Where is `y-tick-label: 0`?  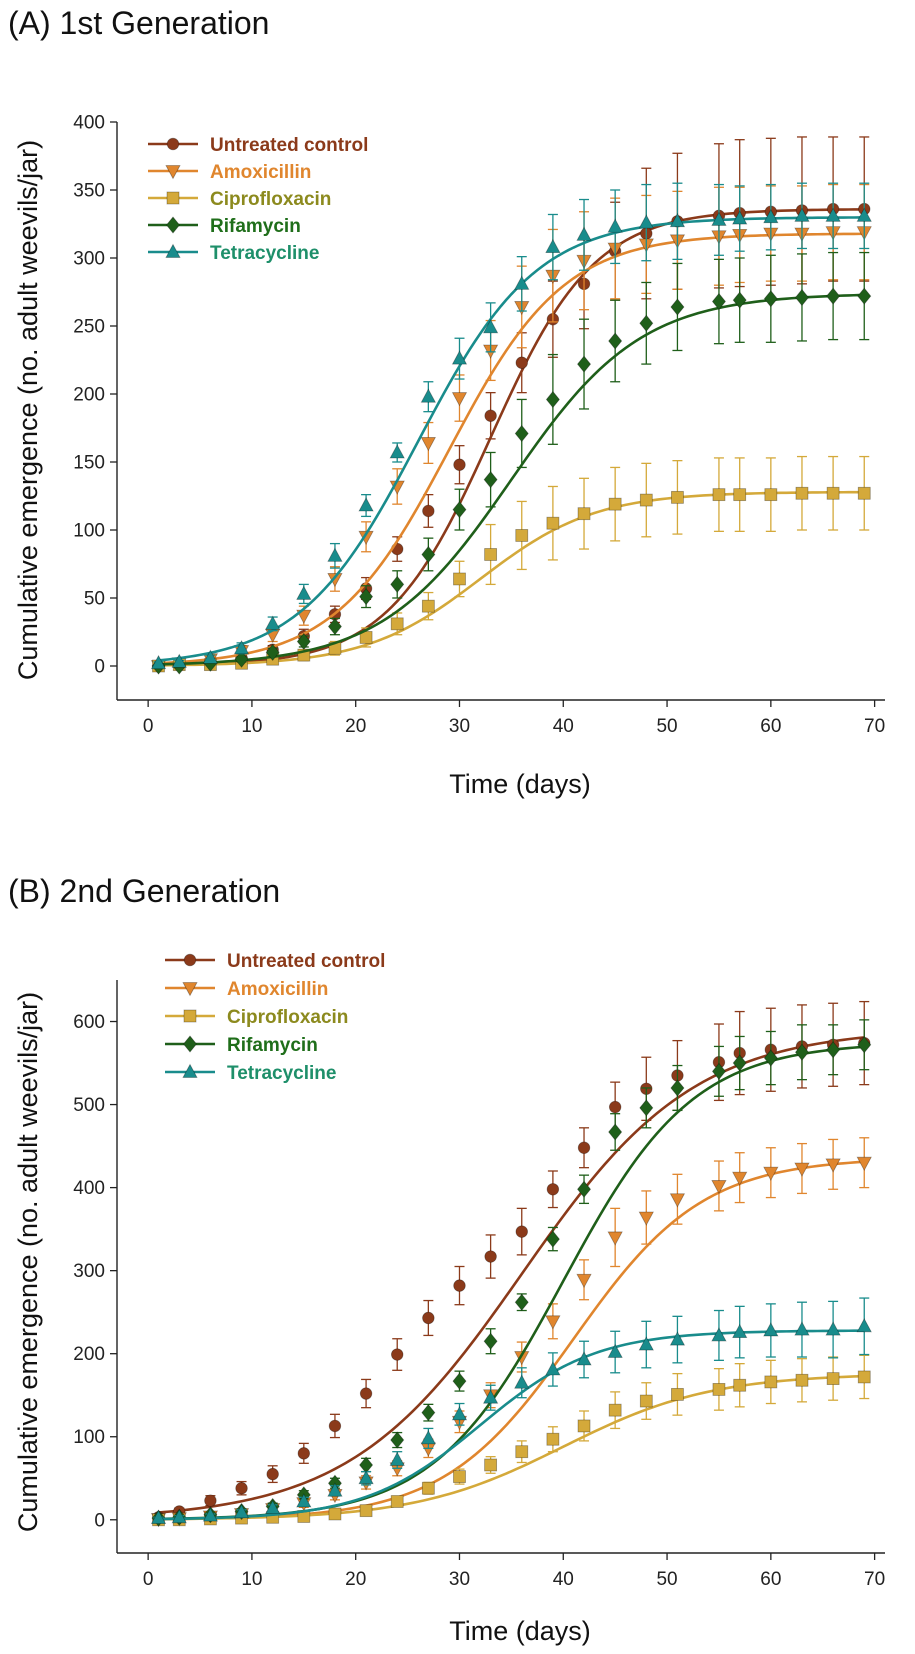 y-tick-label: 0 is located at coordinates (99, 1520).